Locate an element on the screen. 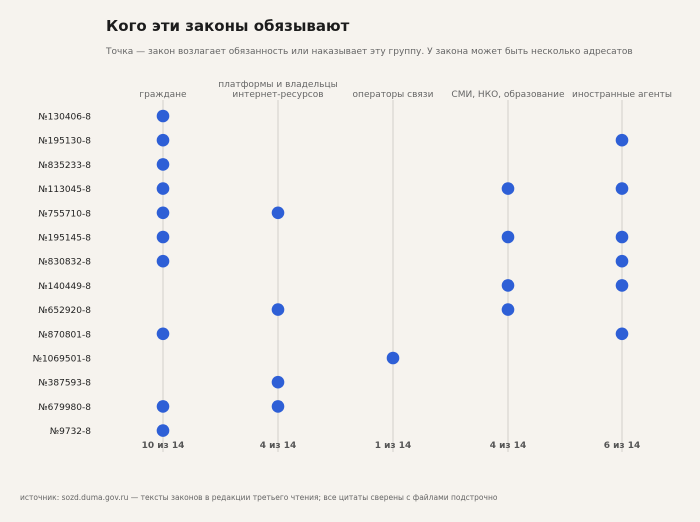 The image size is (700, 522). row-label: №835233-8 is located at coordinates (64, 166).